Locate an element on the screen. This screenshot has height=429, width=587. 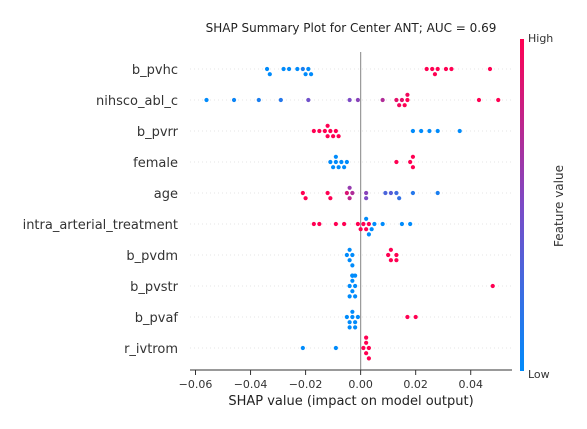
feature-label: b_pvhc is located at coordinates (155, 70).